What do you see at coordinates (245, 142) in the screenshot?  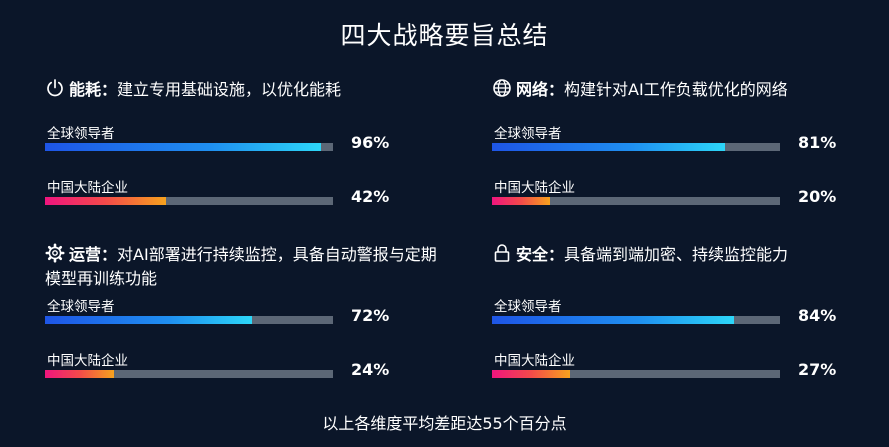 I see `bar-row-global: 全球领导者 96%` at bounding box center [245, 142].